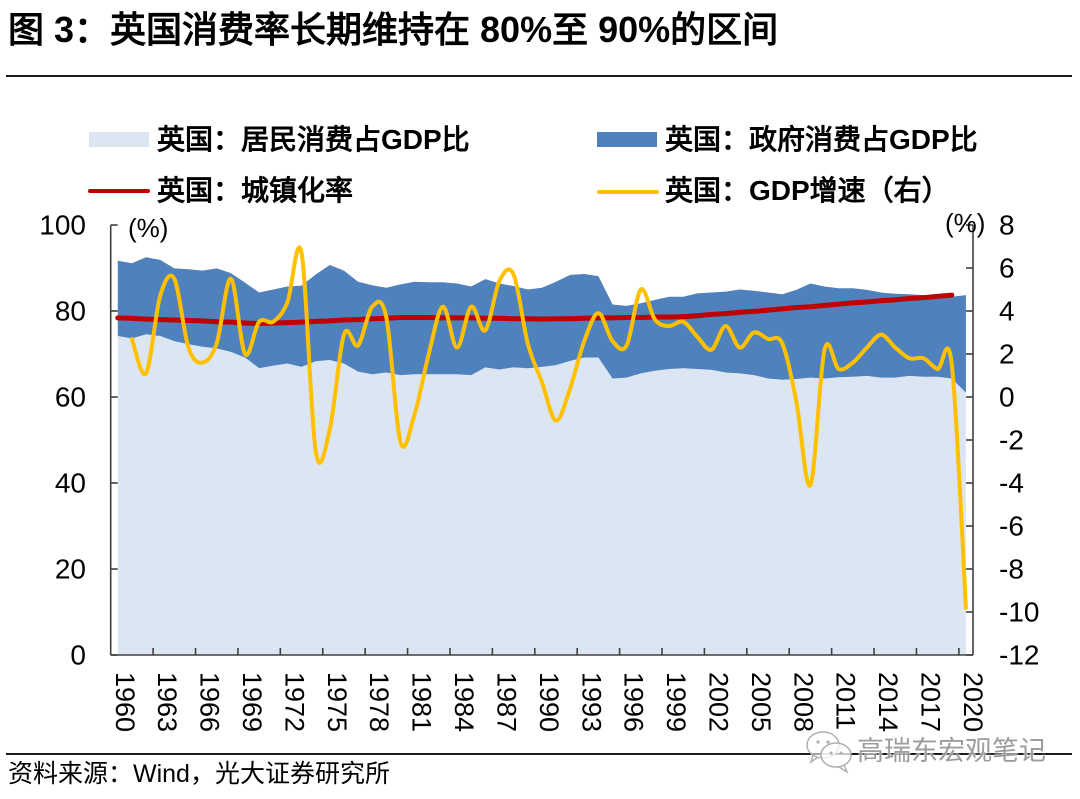  What do you see at coordinates (148, 228) in the screenshot?
I see `y-left-unit-label: (%)` at bounding box center [148, 228].